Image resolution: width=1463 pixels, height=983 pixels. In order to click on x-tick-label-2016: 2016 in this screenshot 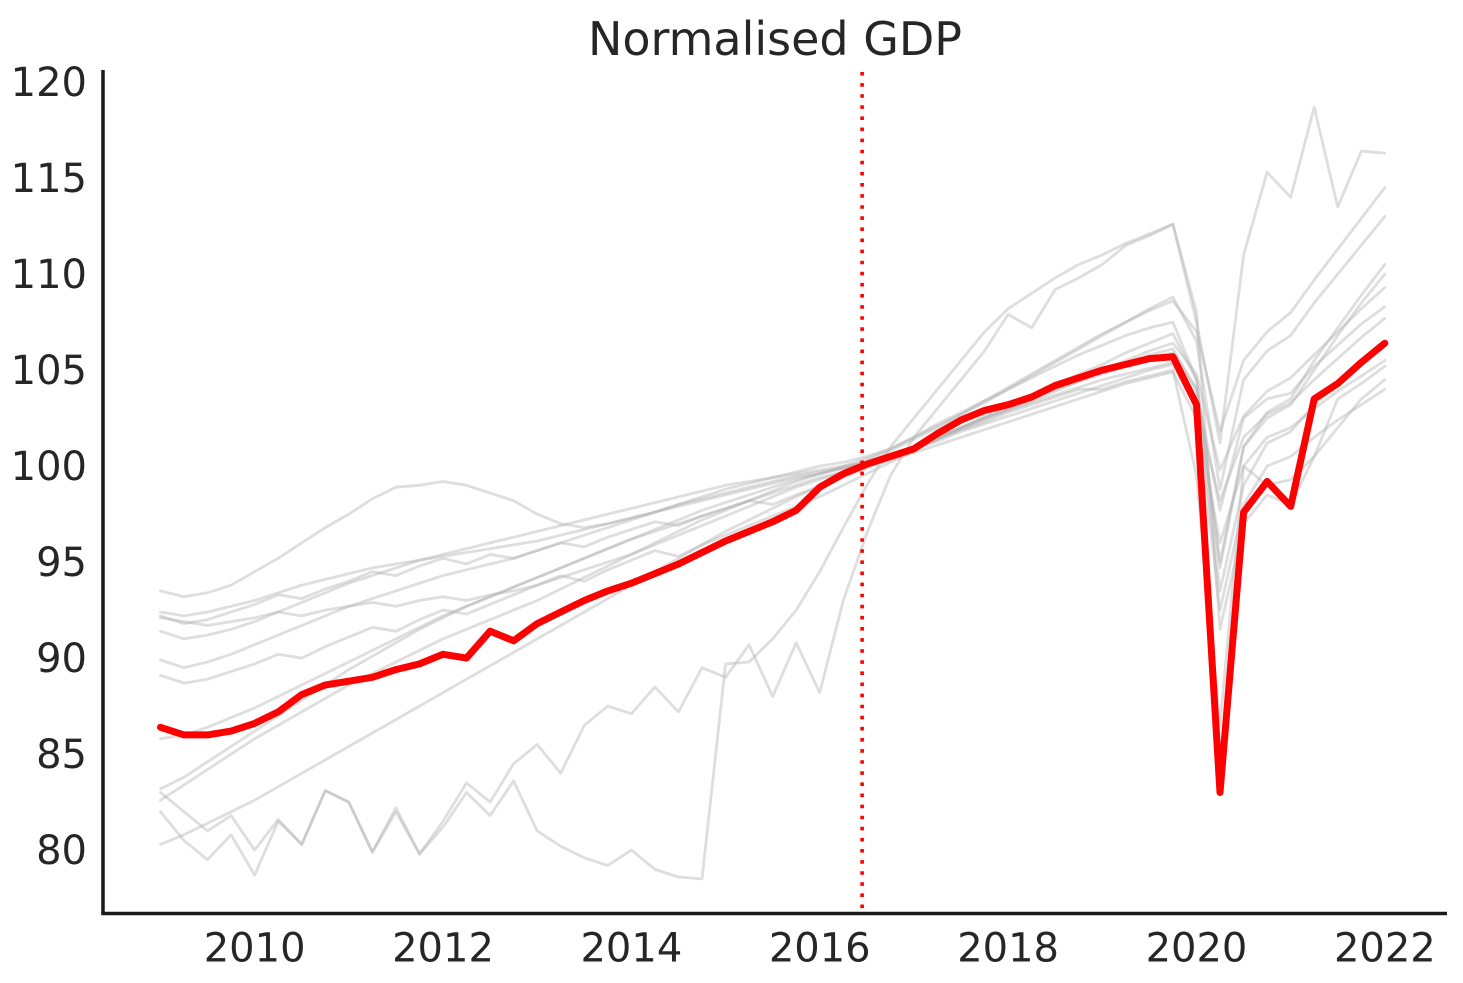, I will do `click(820, 949)`.